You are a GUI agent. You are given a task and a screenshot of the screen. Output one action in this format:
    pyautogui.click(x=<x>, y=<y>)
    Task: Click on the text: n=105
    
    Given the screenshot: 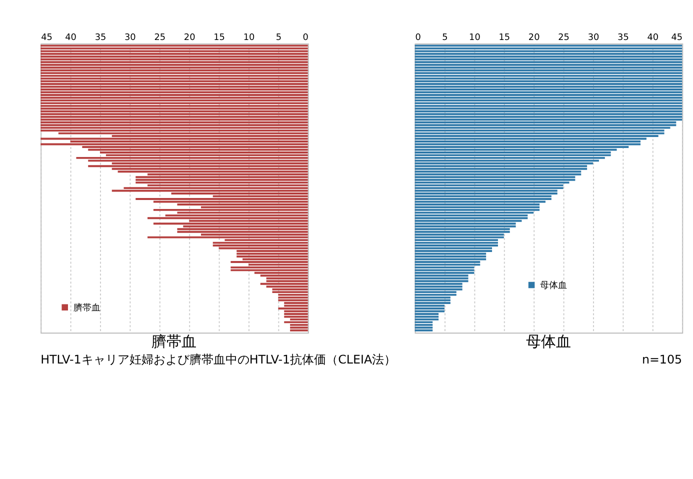 What is the action you would take?
    pyautogui.click(x=662, y=359)
    